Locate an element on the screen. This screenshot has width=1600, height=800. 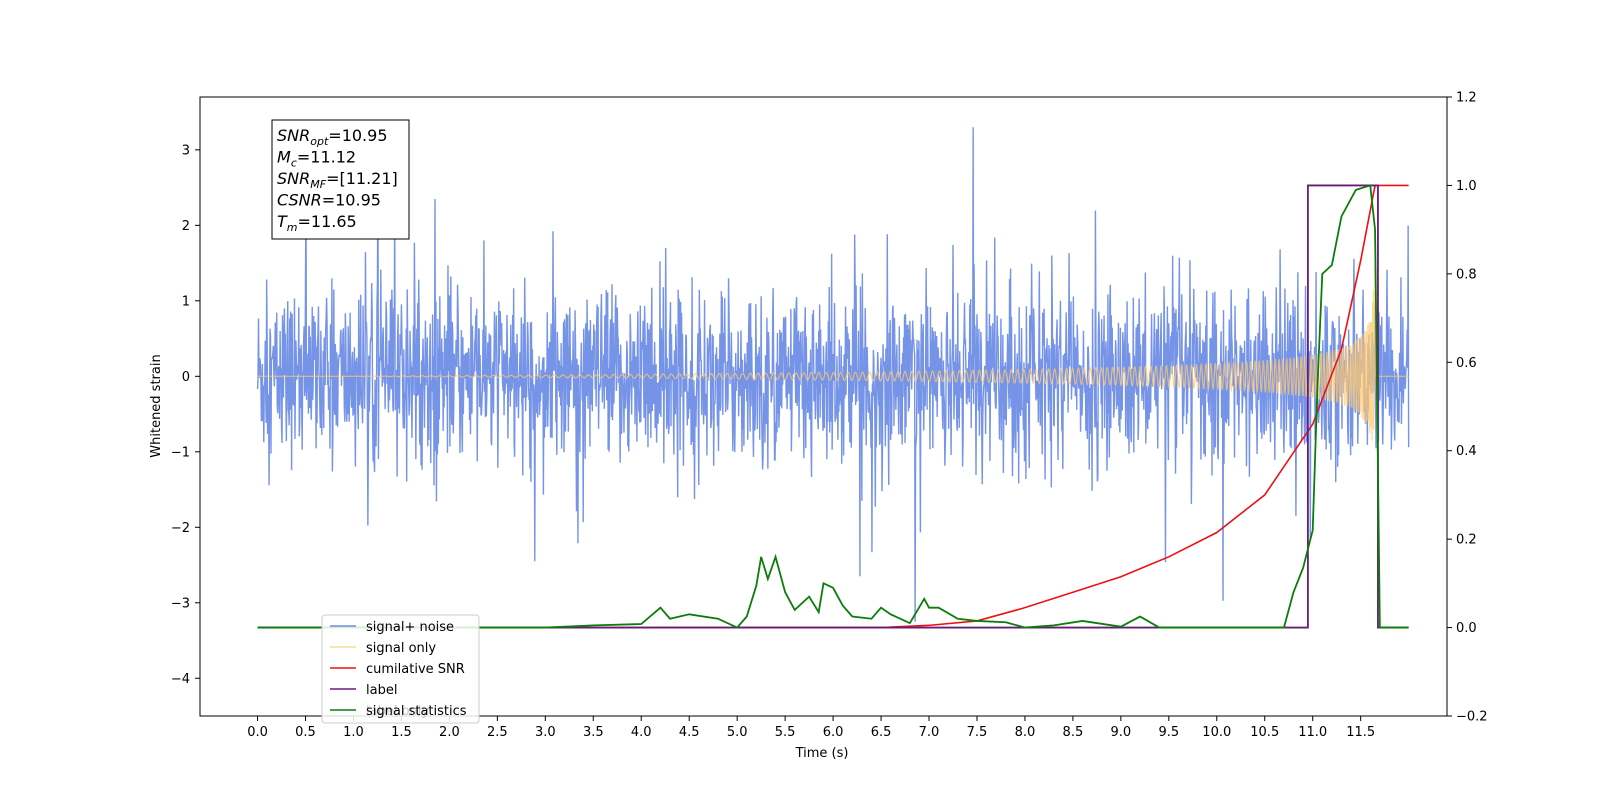
y-tick-right-label: 0.8 is located at coordinates (1466, 274).